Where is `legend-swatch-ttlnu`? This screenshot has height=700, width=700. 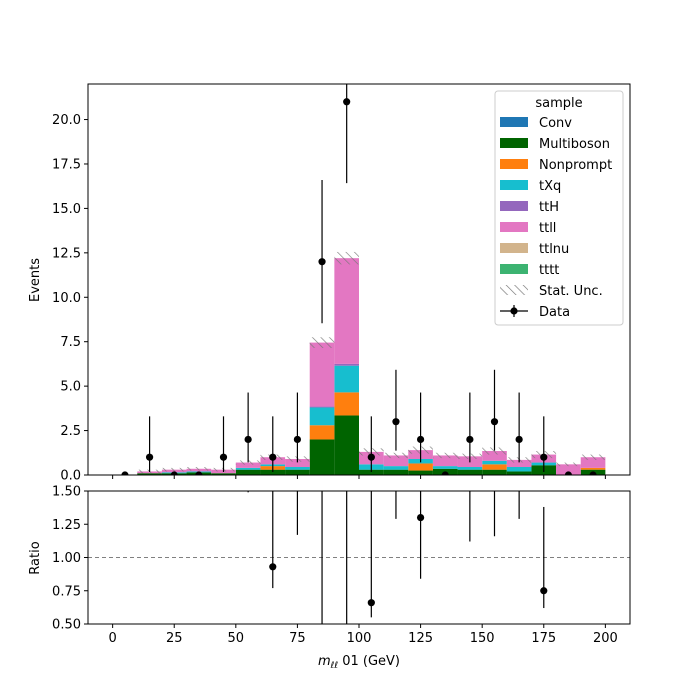
legend-swatch-ttlnu is located at coordinates (514, 248).